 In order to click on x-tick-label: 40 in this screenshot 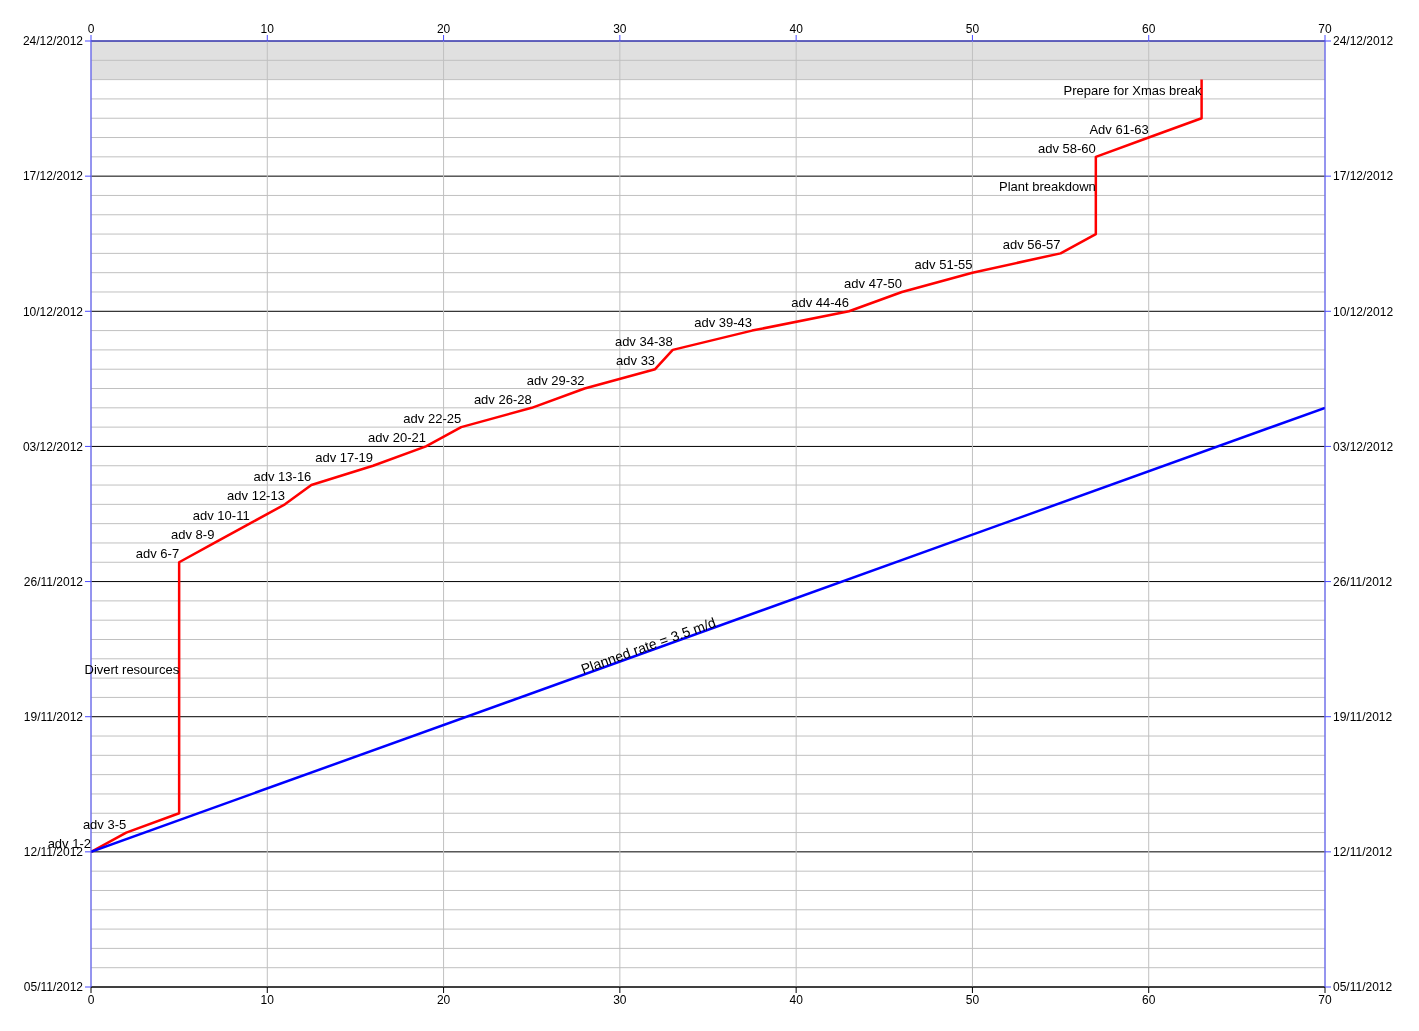, I will do `click(796, 29)`.